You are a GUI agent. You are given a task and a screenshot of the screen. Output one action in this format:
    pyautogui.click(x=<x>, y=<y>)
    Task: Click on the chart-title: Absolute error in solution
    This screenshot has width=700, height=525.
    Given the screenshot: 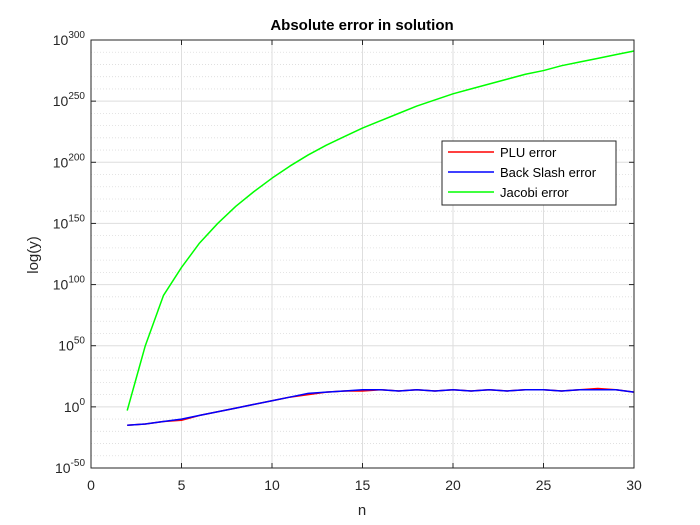 What is the action you would take?
    pyautogui.click(x=361, y=25)
    